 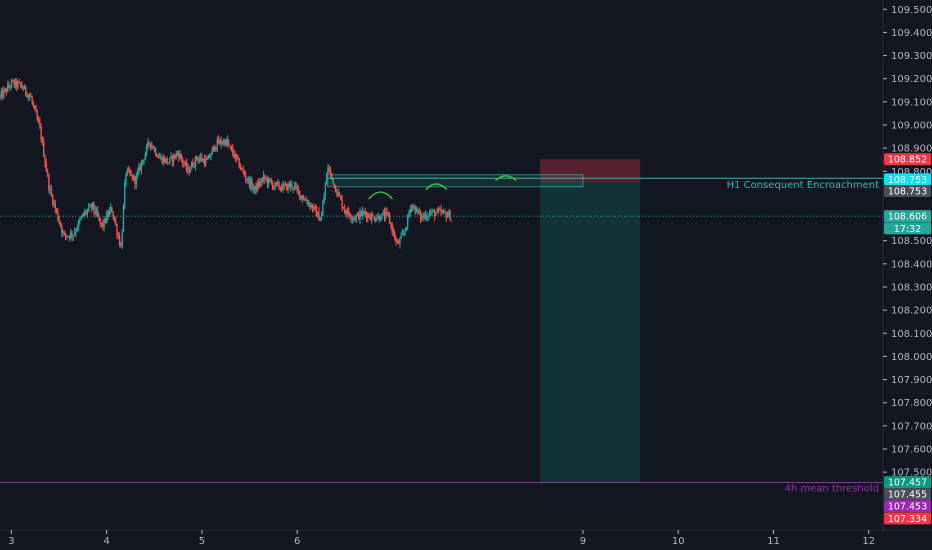 I want to click on stop-loss-zone, so click(x=590, y=171).